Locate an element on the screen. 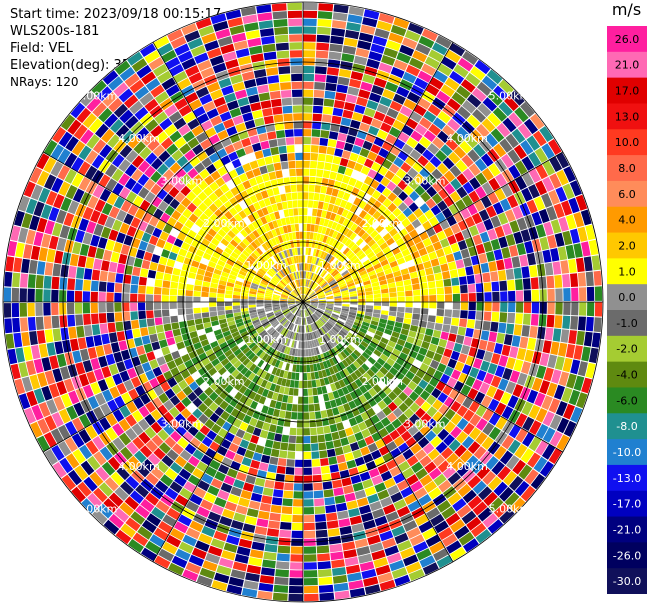 This screenshot has height=607, width=647. range-ring-label: 2.00km is located at coordinates (382, 381).